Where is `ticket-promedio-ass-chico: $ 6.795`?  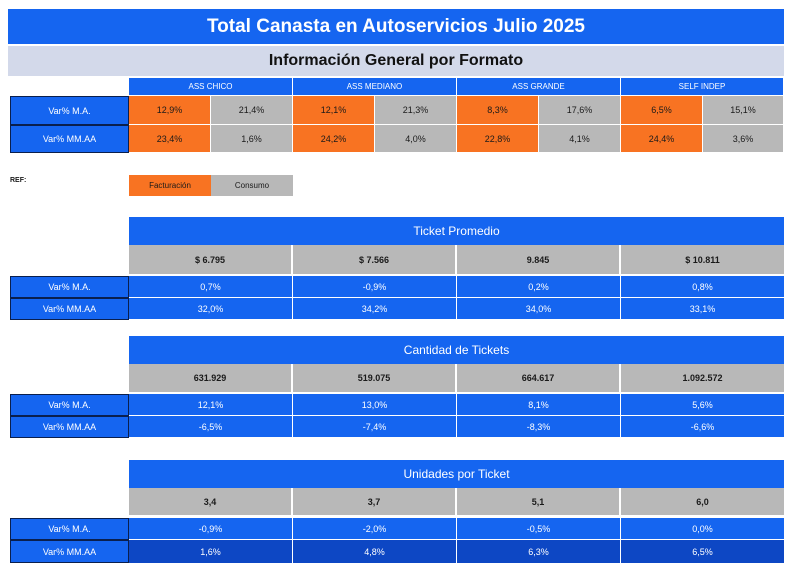
ticket-promedio-ass-chico: $ 6.795 is located at coordinates (211, 259).